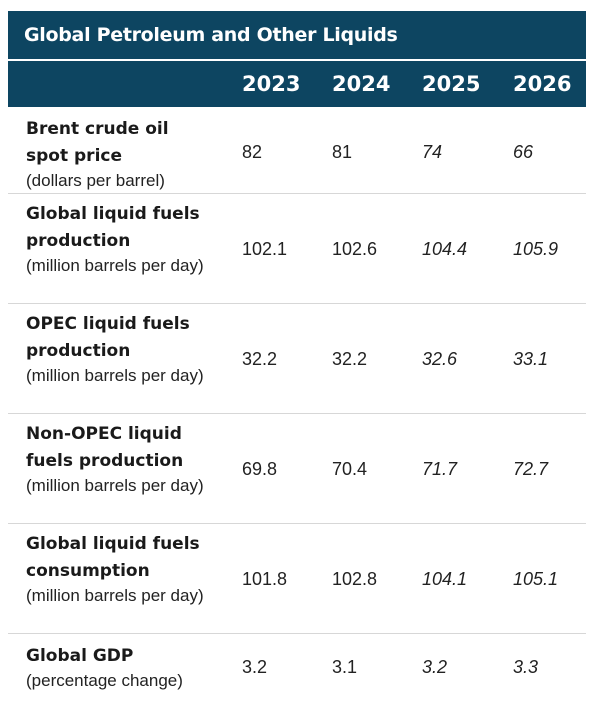 This screenshot has width=590, height=711. What do you see at coordinates (531, 359) in the screenshot?
I see `cell-value-projected: 33.1` at bounding box center [531, 359].